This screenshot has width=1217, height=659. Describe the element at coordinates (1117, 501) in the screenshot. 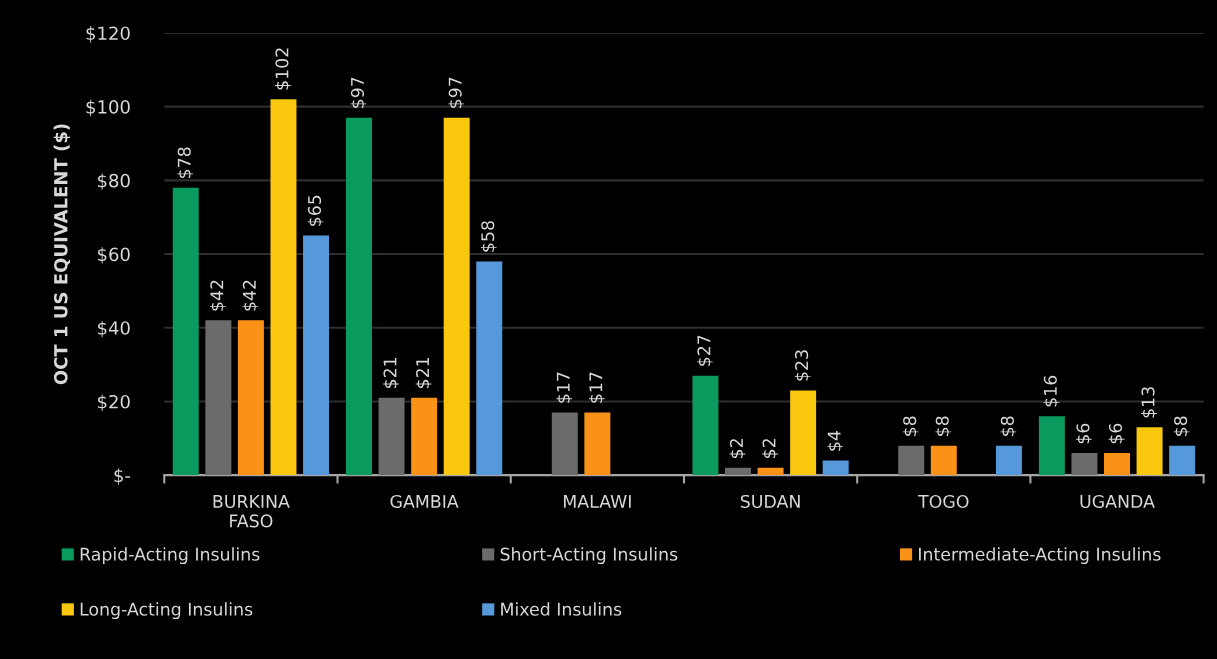

I see `x-tick-label: UGANDA` at that location.